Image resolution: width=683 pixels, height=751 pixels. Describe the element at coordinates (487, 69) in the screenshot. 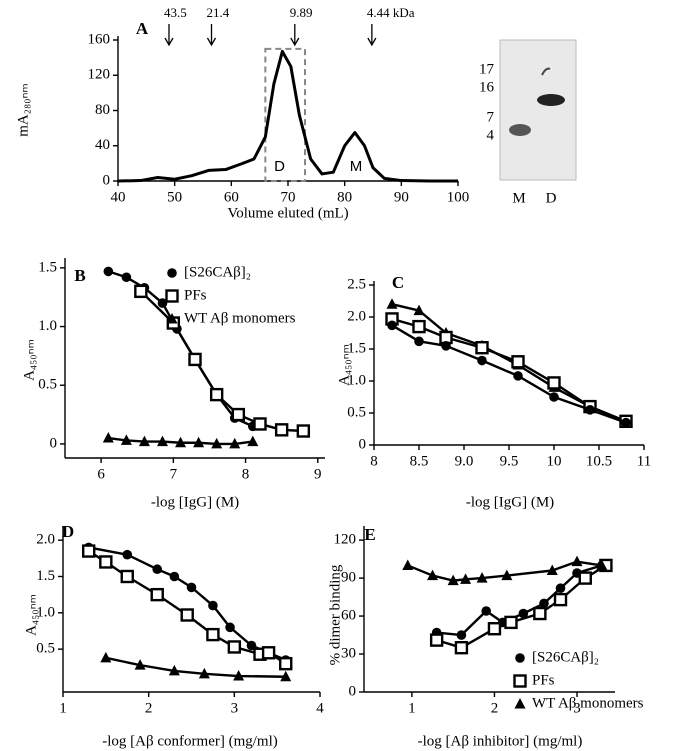

I see `gel-marker-label: 17` at that location.